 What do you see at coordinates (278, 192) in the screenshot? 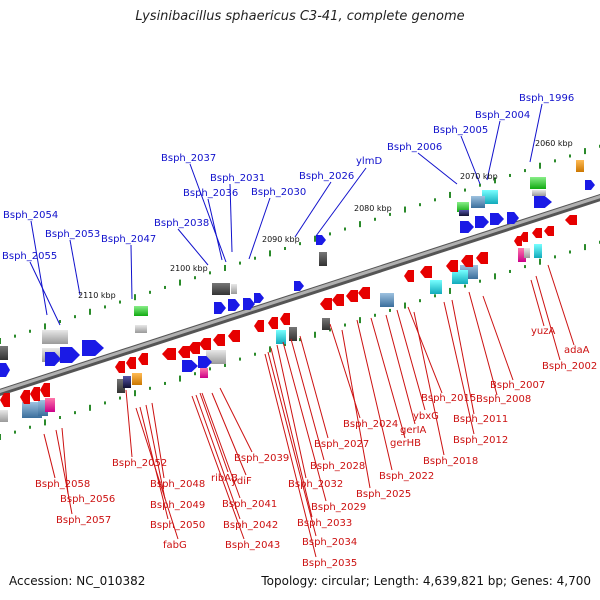
I see `gene-label-bsph-2030: Bsph_2030` at bounding box center [278, 192].